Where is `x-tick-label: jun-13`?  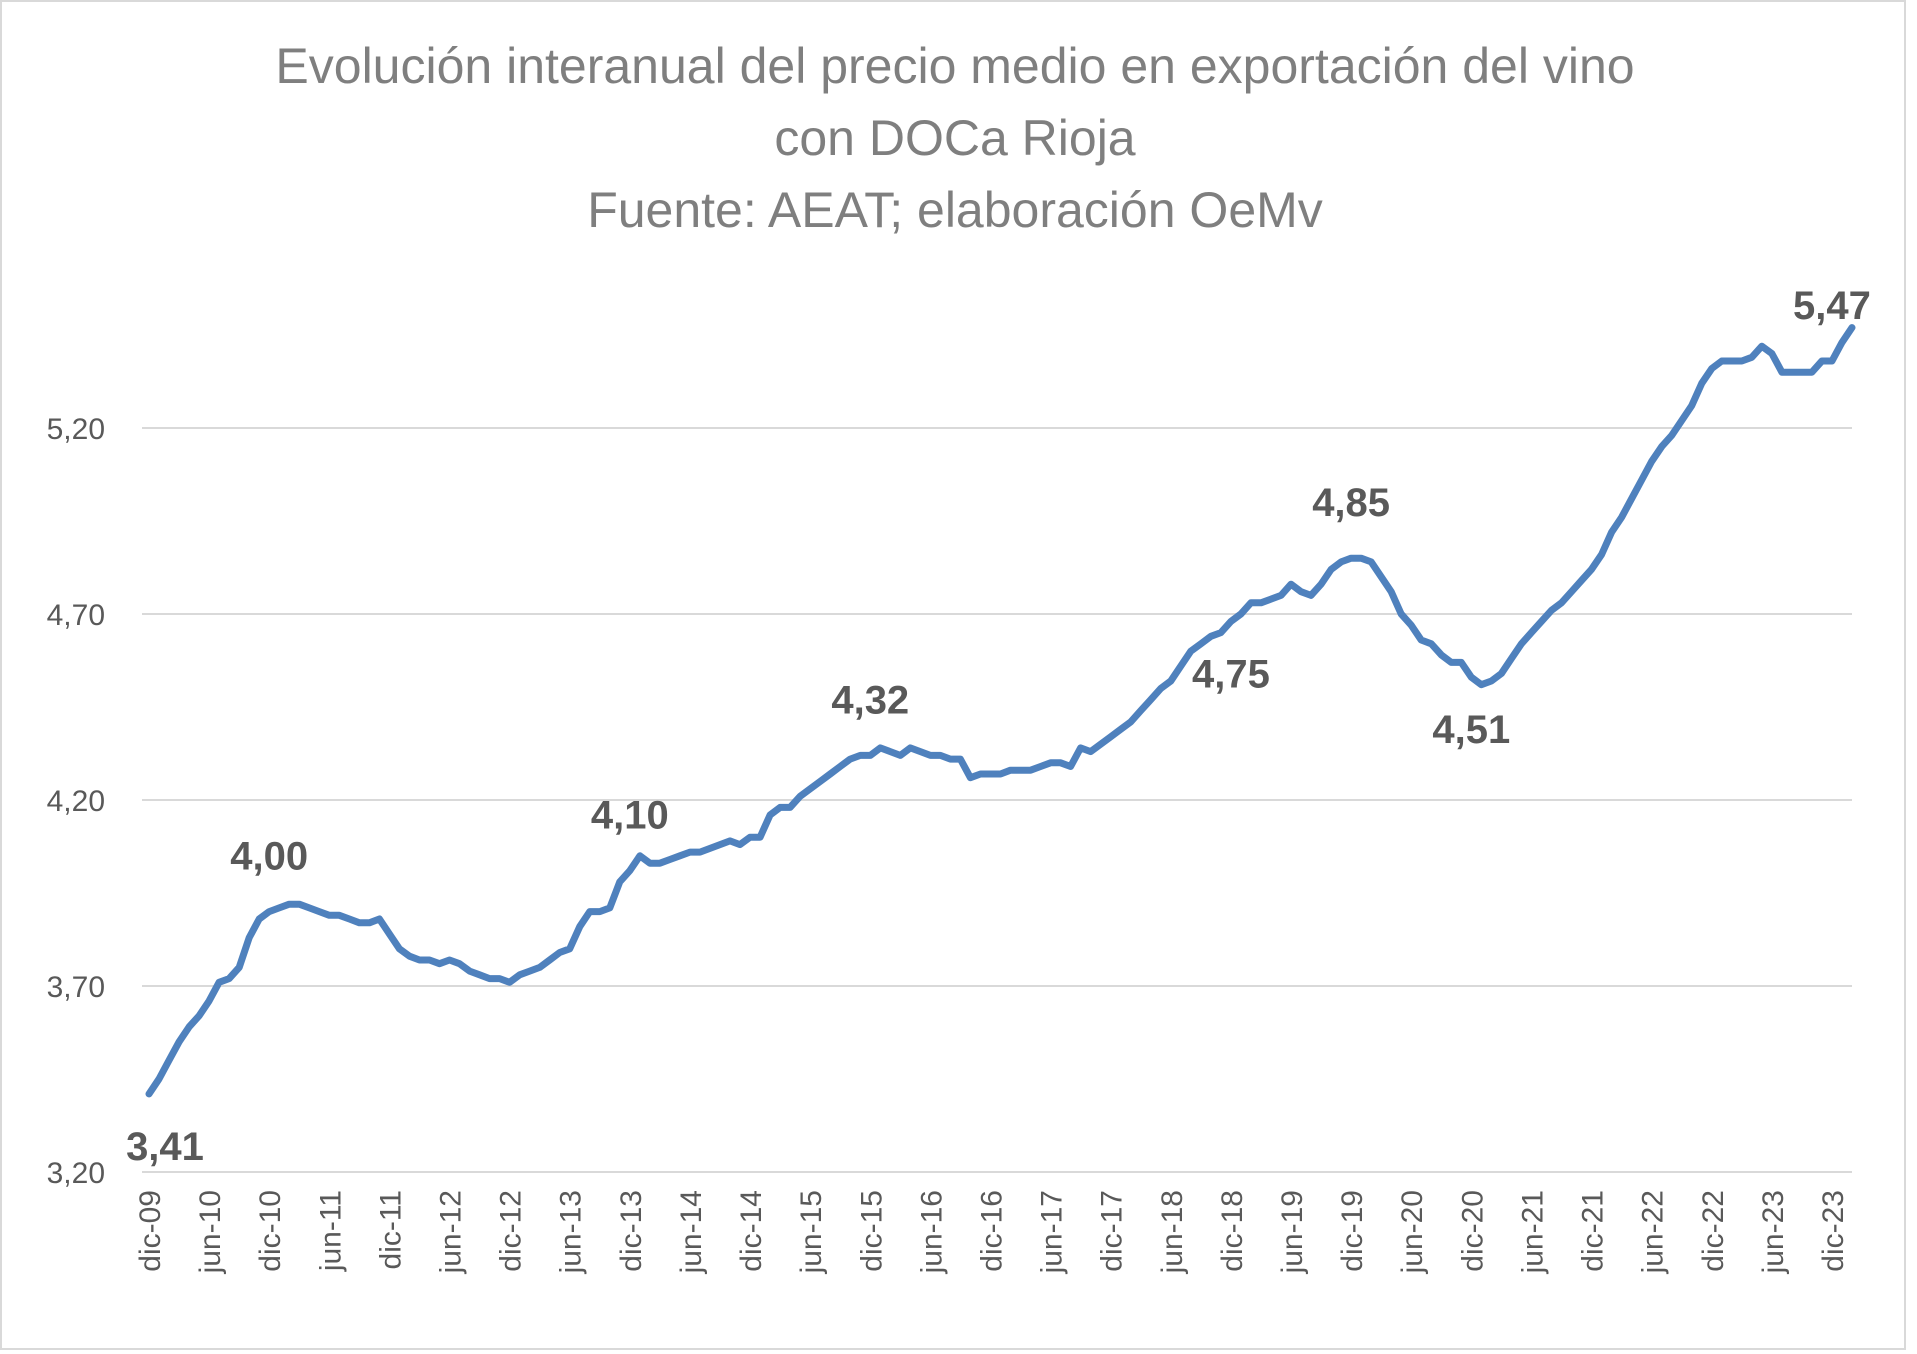 x-tick-label: jun-13 is located at coordinates (571, 1232).